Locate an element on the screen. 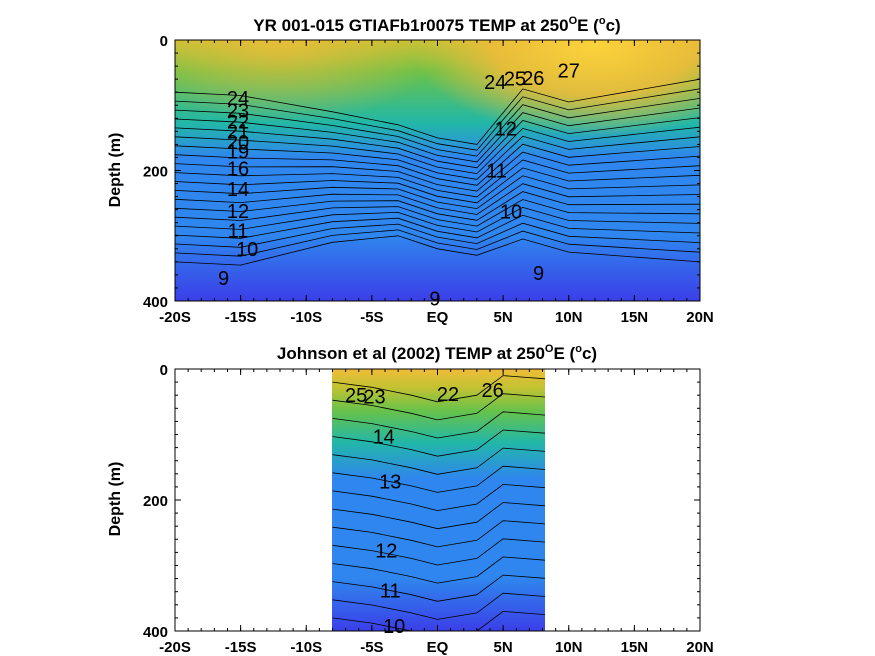  contour-label: 16 is located at coordinates (238, 170).